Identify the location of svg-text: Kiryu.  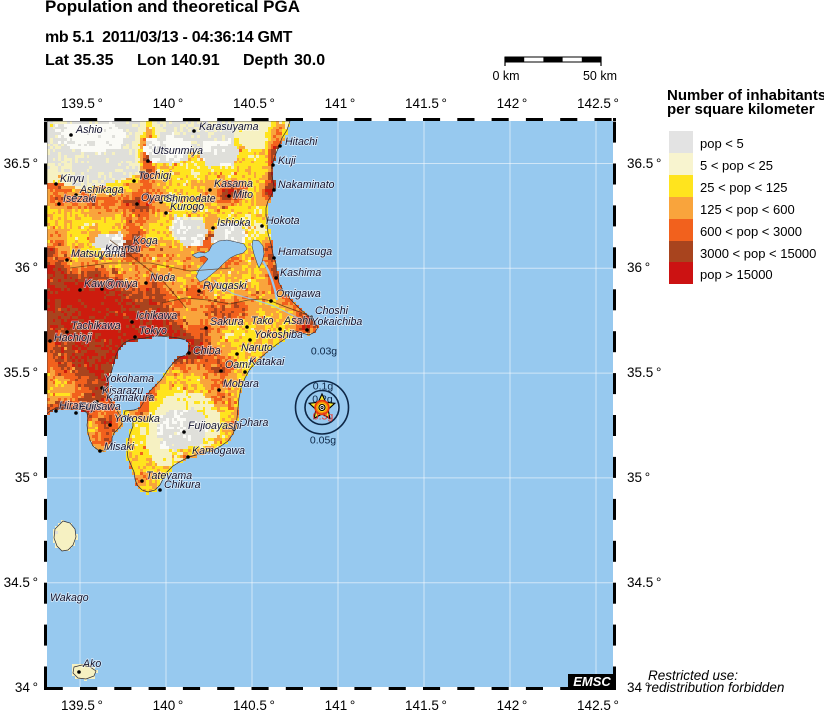
(72, 179).